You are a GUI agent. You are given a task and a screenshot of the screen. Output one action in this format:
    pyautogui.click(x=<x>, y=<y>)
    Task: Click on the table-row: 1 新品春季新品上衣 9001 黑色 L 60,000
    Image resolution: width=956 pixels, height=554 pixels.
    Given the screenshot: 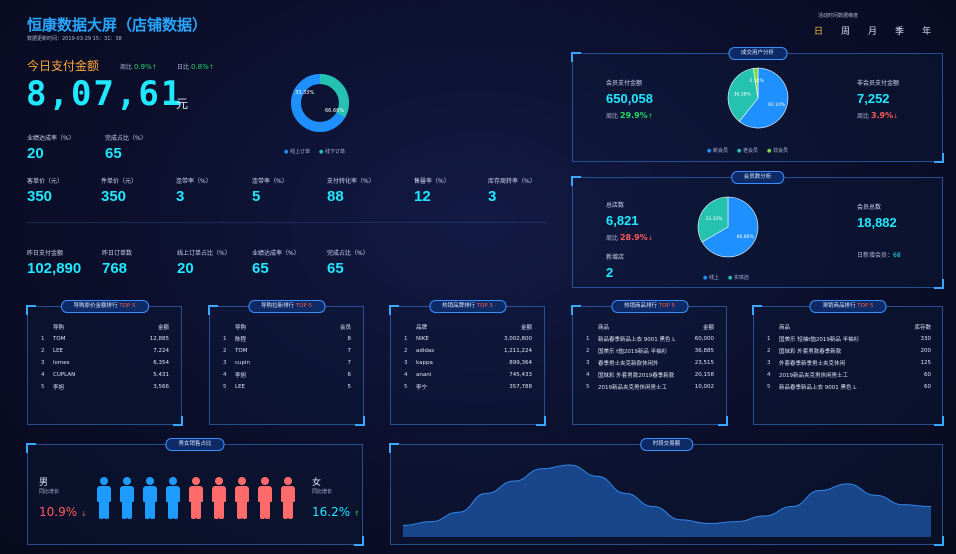 What is the action you would take?
    pyautogui.click(x=650, y=339)
    